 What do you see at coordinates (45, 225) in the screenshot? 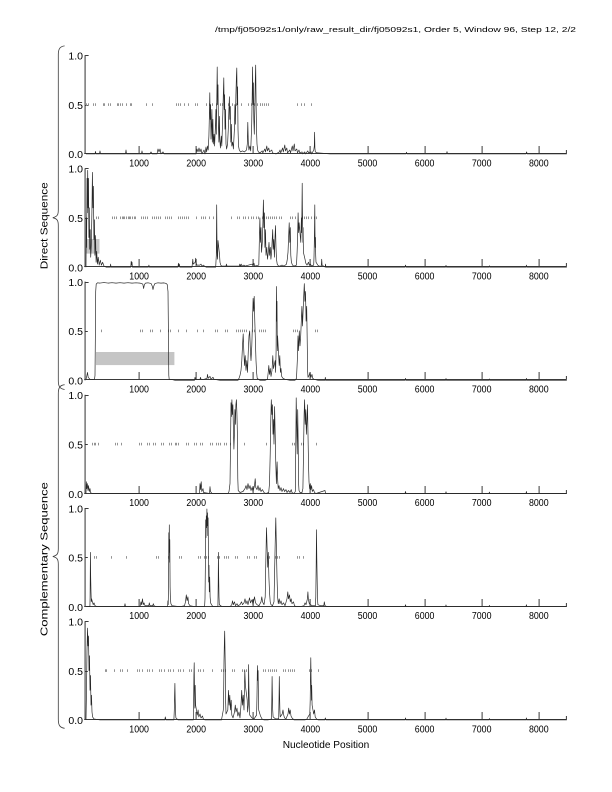
I see `svg-text: Direct Sequence` at bounding box center [45, 225].